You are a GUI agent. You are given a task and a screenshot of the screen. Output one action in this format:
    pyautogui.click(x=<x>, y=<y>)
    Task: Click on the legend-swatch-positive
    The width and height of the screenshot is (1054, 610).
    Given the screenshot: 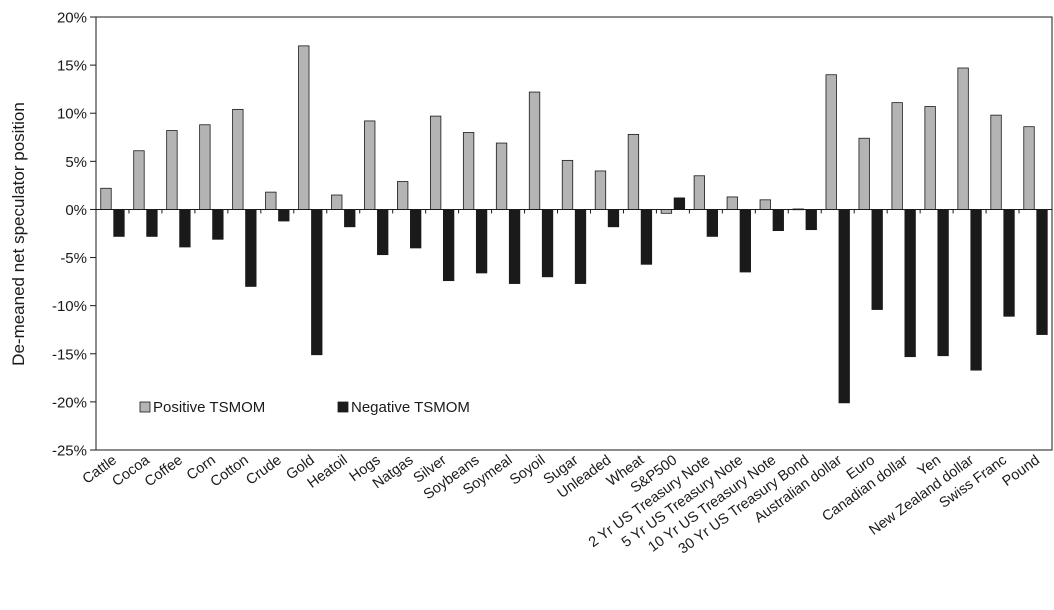 What is the action you would take?
    pyautogui.click(x=145, y=407)
    